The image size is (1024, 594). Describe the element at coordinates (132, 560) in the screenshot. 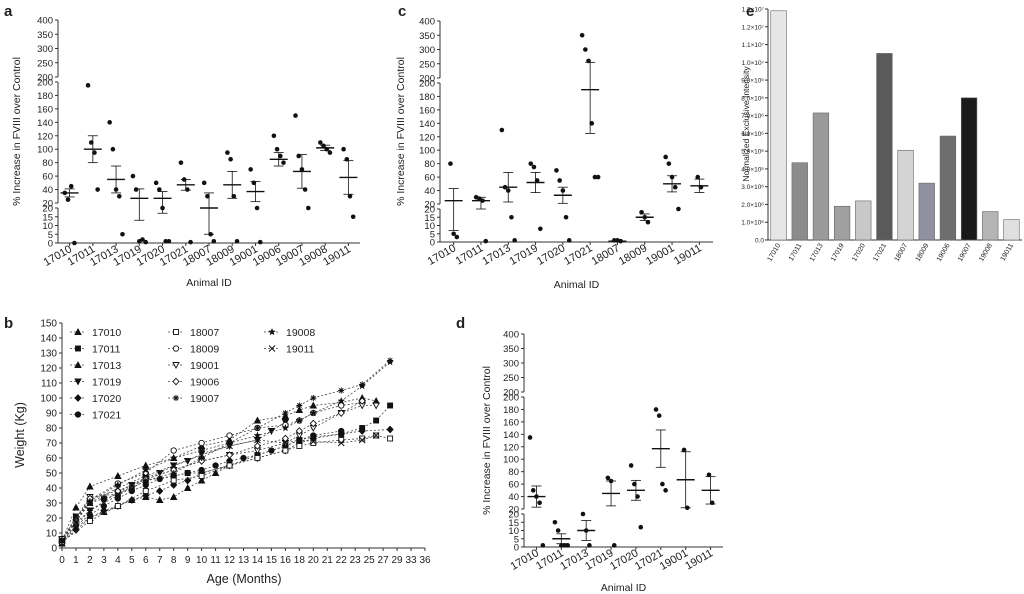

I see `x-tick-label: 5` at that location.